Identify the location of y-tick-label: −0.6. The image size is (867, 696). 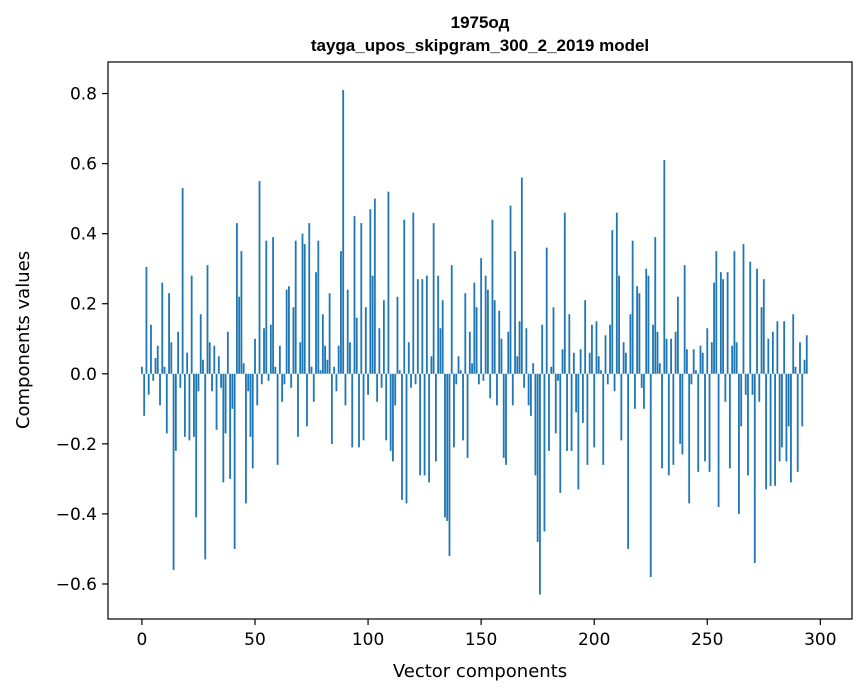
(76, 585).